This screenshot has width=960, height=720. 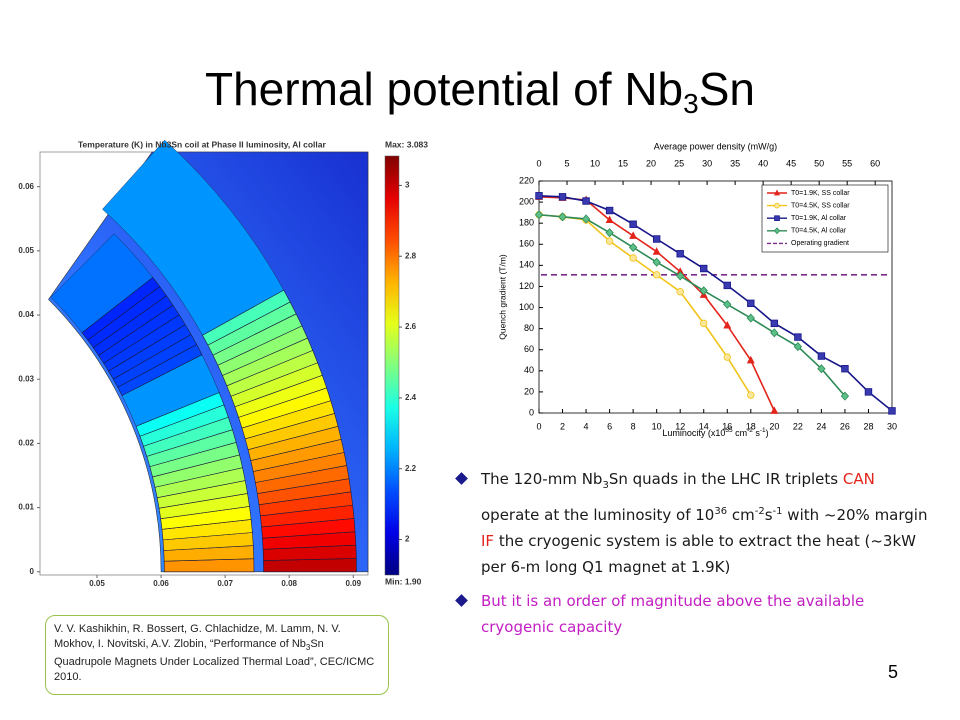 What do you see at coordinates (751, 426) in the screenshot?
I see `x-tick-label: 18` at bounding box center [751, 426].